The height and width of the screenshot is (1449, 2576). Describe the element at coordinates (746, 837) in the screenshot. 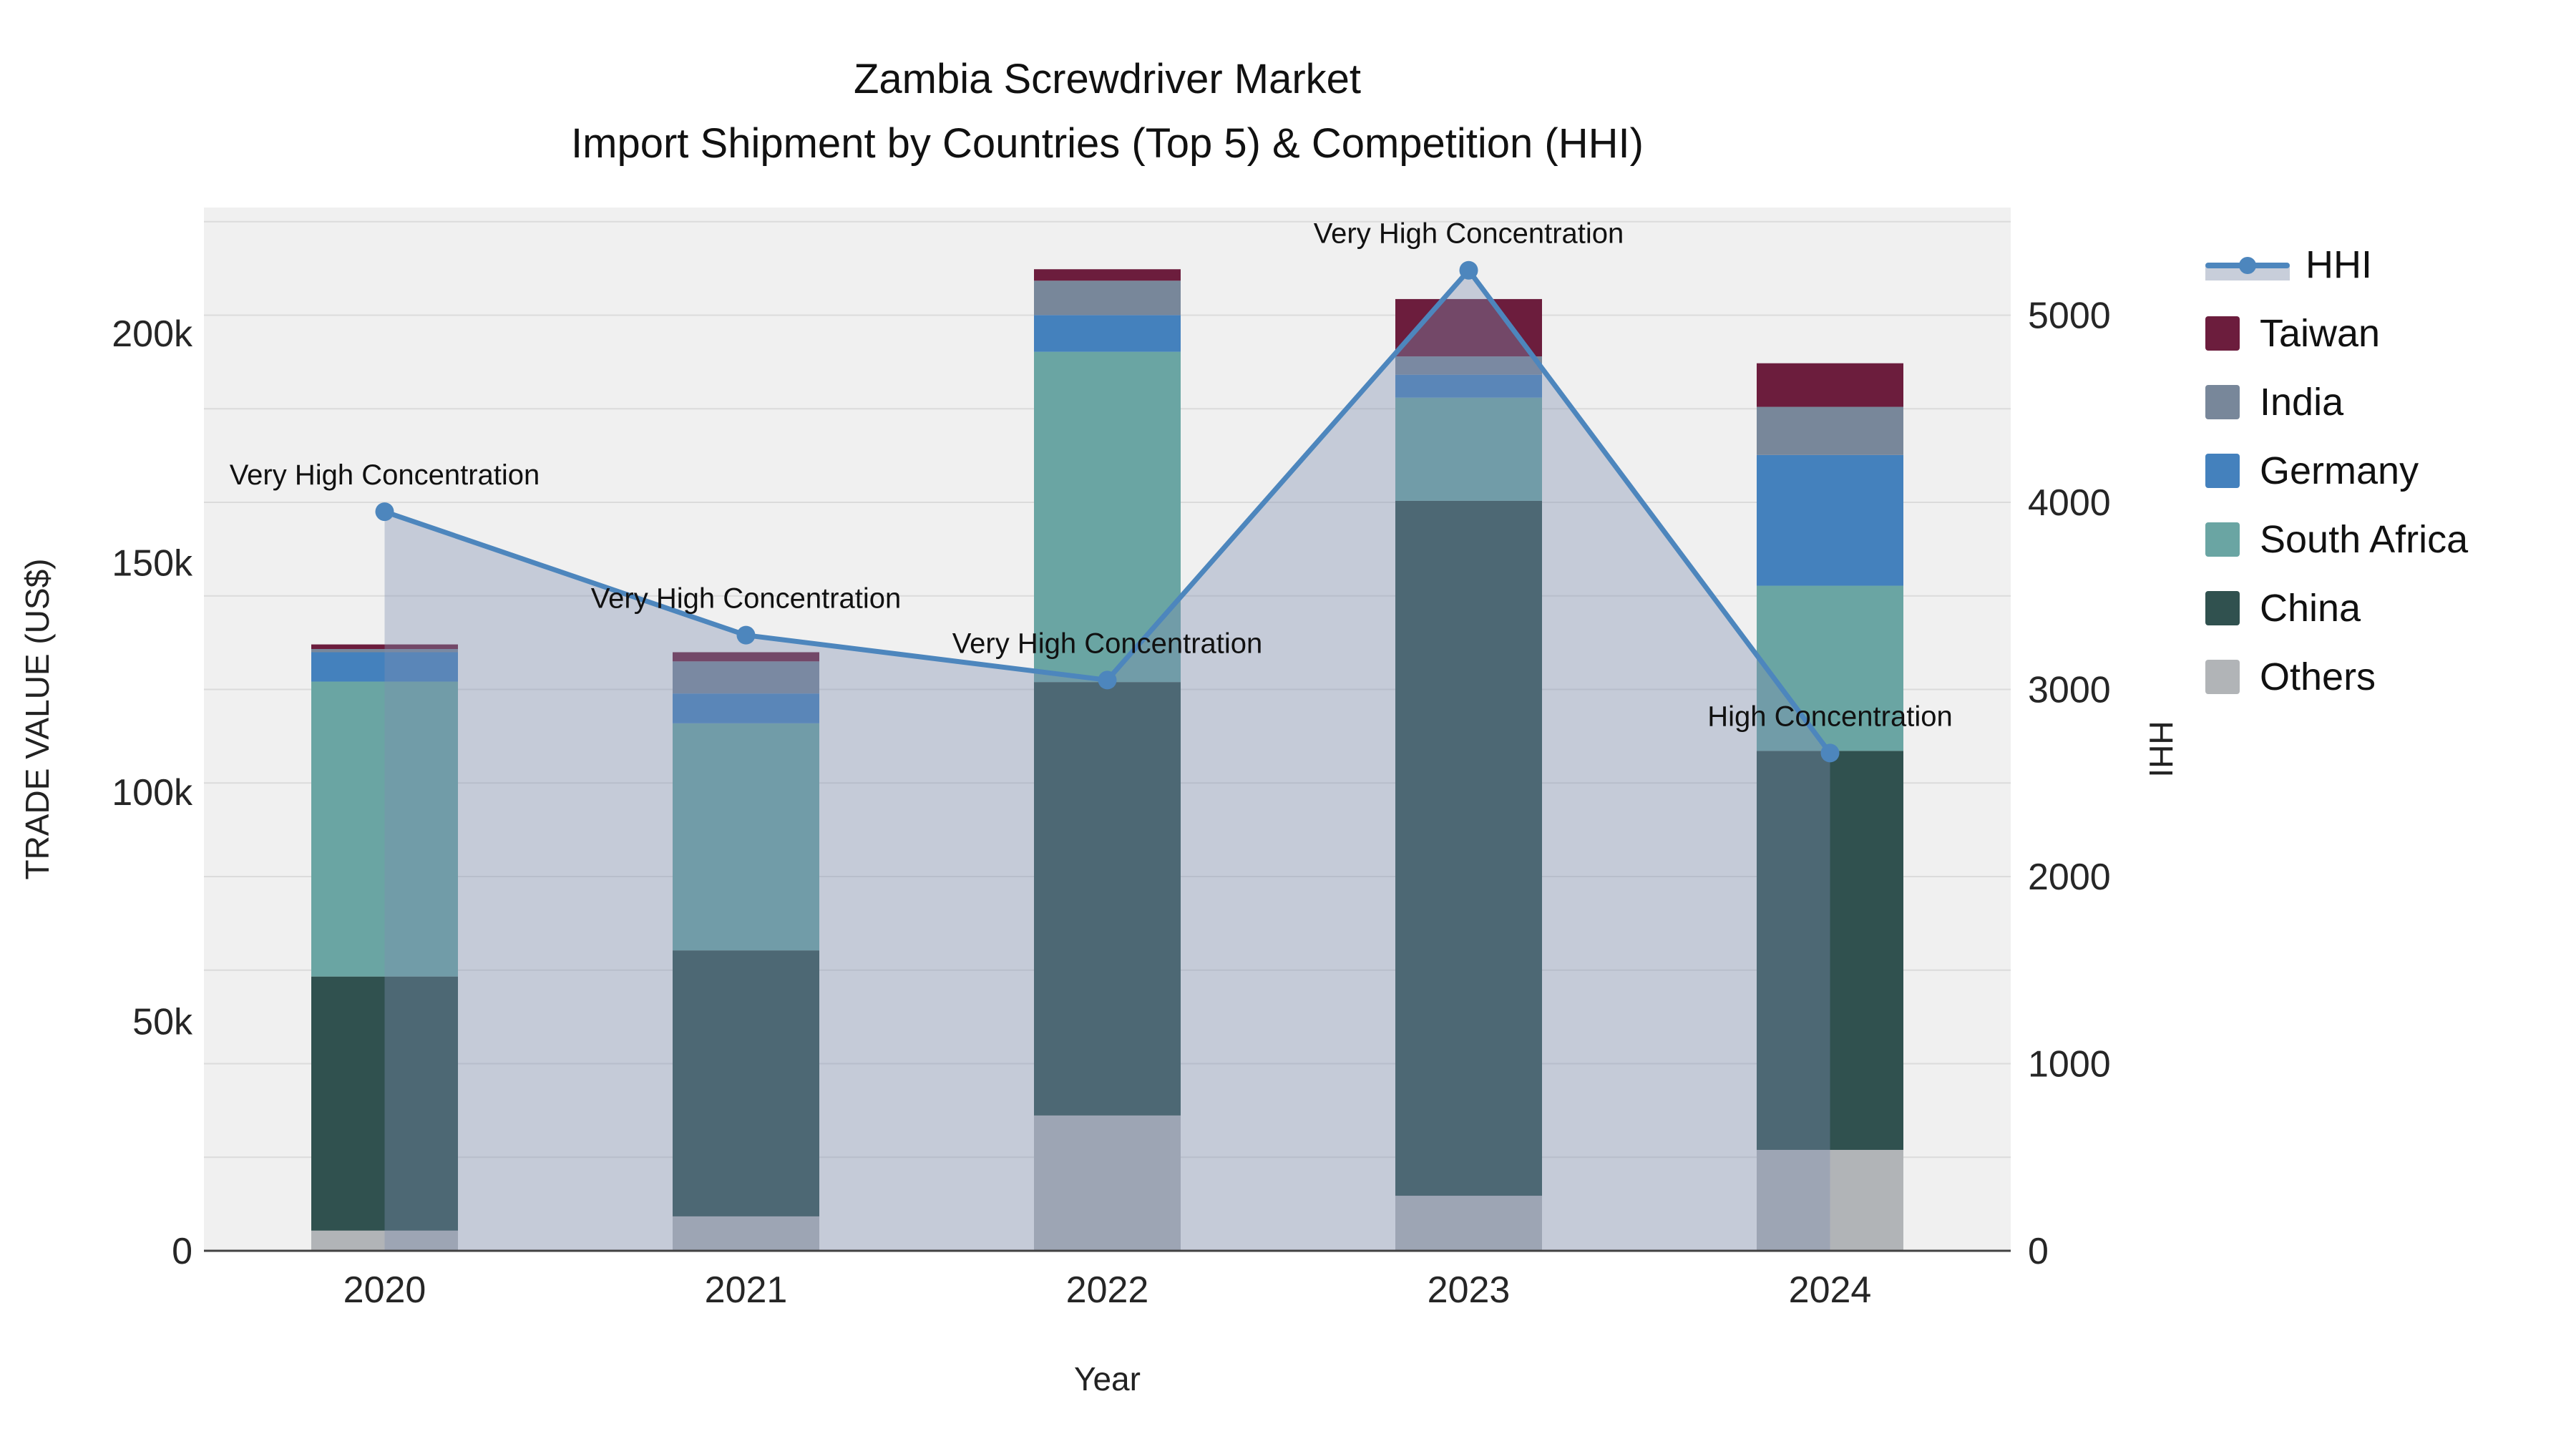

I see `bar-segment-south-africa-2021` at that location.